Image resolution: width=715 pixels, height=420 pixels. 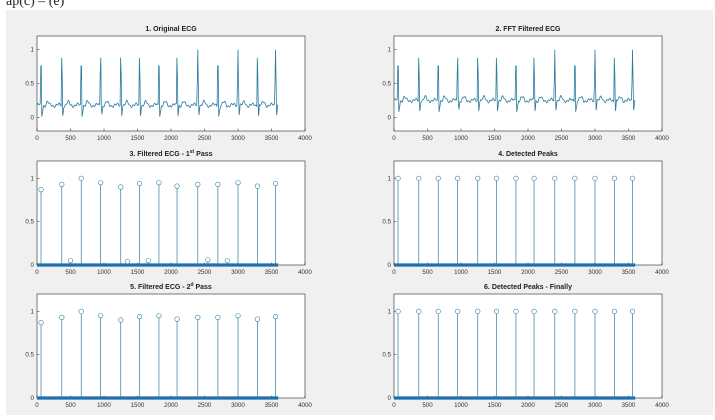 What do you see at coordinates (35, 4) in the screenshot?
I see `figure-caption: ap(c) – (e)` at bounding box center [35, 4].